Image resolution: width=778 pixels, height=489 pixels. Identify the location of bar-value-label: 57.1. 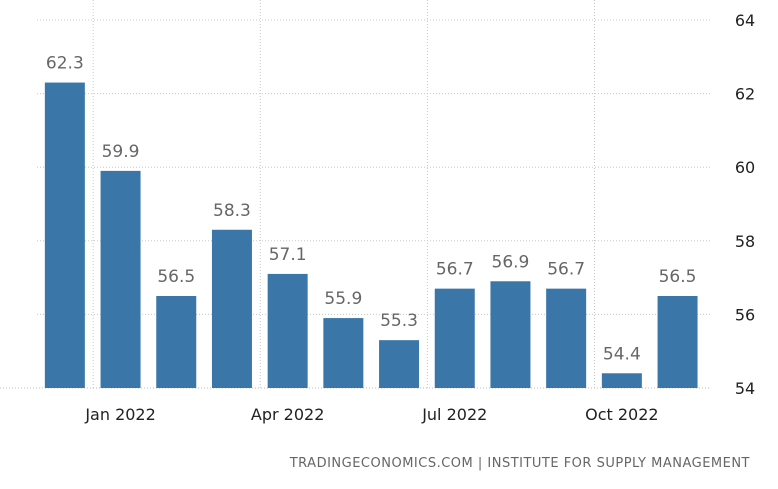
(288, 255).